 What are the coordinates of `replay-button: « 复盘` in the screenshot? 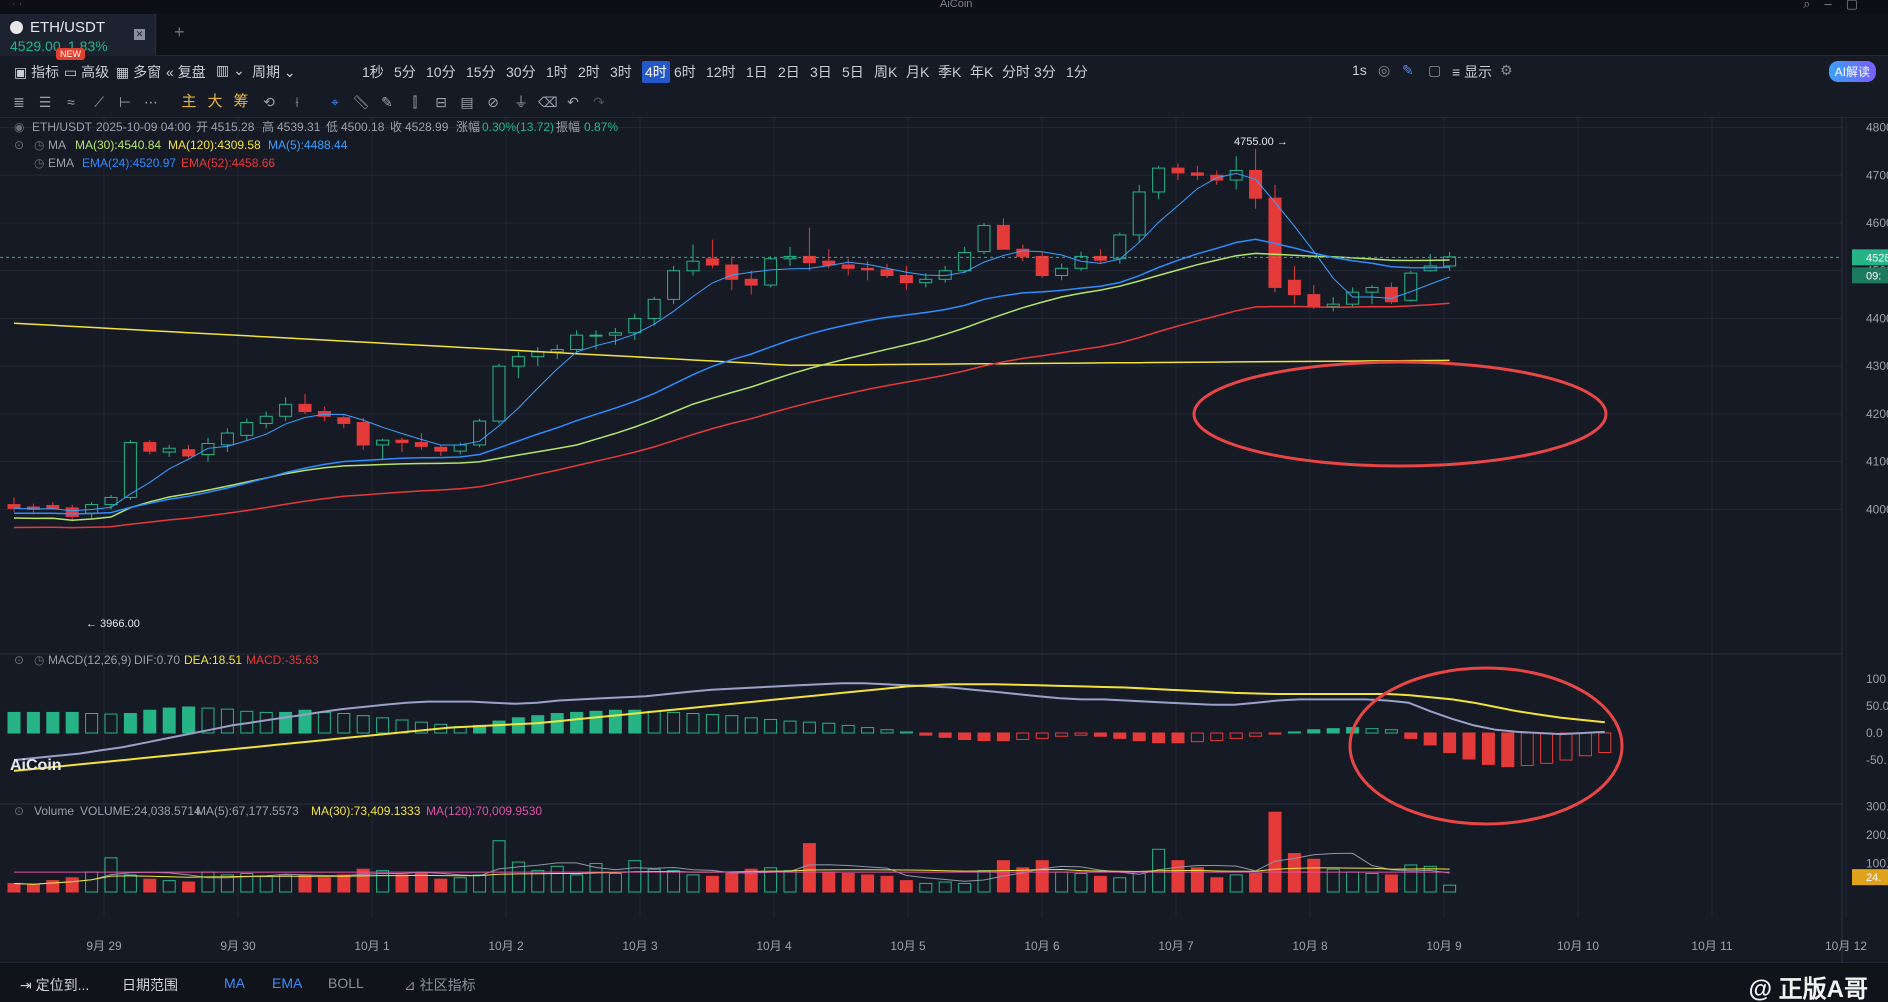 It's located at (186, 72).